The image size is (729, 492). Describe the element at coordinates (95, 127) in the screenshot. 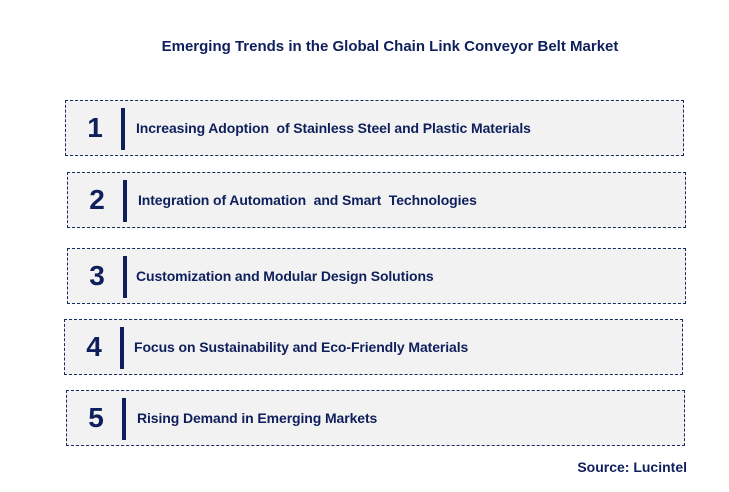

I see `trend-number: 1` at that location.